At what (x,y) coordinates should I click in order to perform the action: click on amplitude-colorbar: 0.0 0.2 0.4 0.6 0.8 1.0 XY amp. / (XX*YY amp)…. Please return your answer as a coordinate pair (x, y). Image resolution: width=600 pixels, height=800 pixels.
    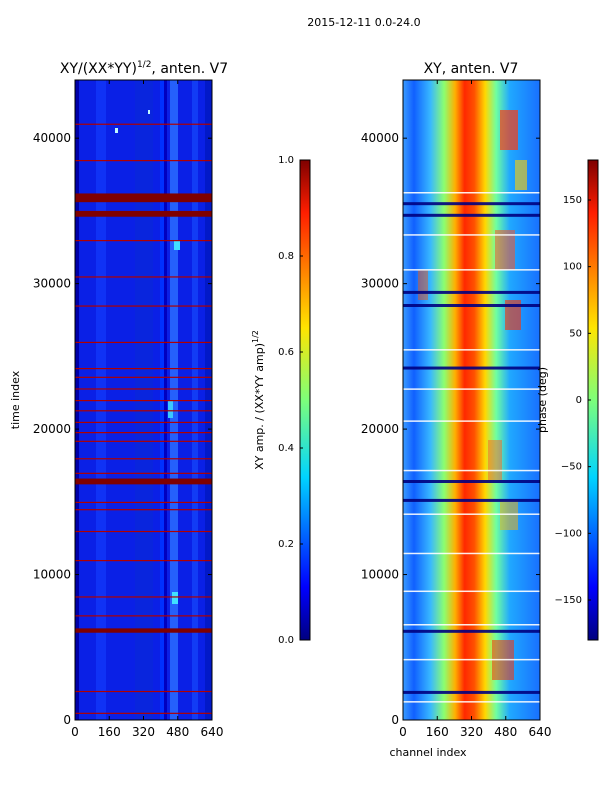
    Looking at the image, I should click on (281, 400).